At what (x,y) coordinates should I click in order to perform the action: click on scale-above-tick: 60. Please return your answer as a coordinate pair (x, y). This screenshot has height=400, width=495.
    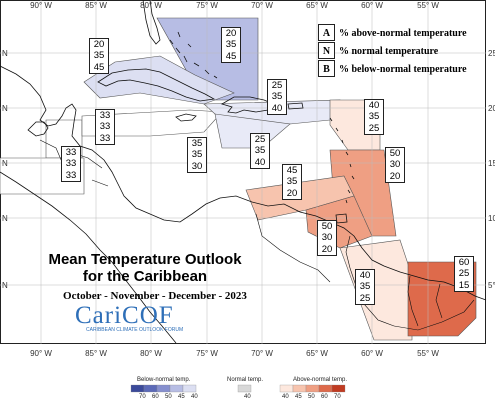
    Looking at the image, I should click on (324, 397).